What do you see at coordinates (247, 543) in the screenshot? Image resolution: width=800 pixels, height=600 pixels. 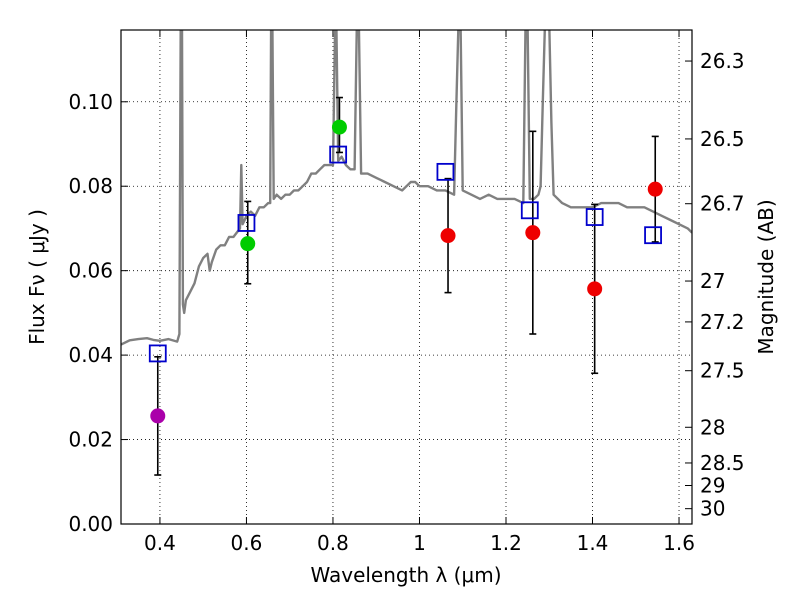 I see `x-tick-label: 0.6` at bounding box center [247, 543].